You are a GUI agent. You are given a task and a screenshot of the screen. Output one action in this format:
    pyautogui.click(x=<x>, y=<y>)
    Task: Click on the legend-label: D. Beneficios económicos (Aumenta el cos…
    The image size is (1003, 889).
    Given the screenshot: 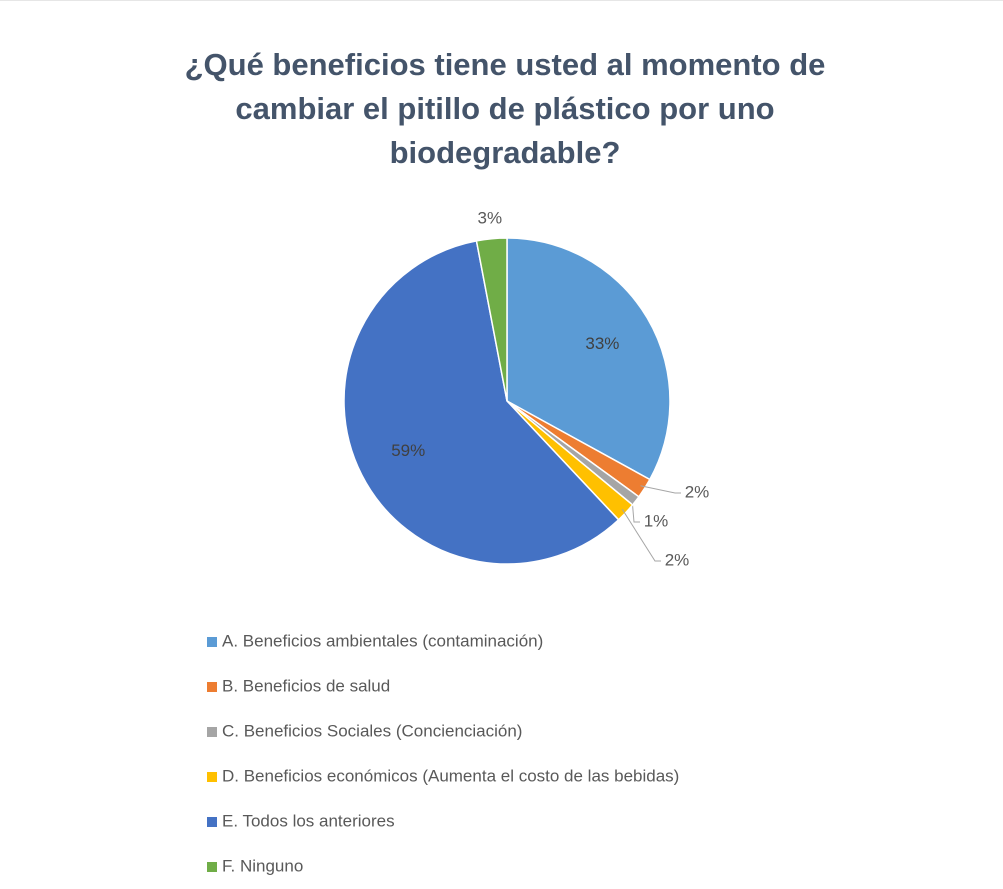 What is the action you would take?
    pyautogui.click(x=450, y=775)
    